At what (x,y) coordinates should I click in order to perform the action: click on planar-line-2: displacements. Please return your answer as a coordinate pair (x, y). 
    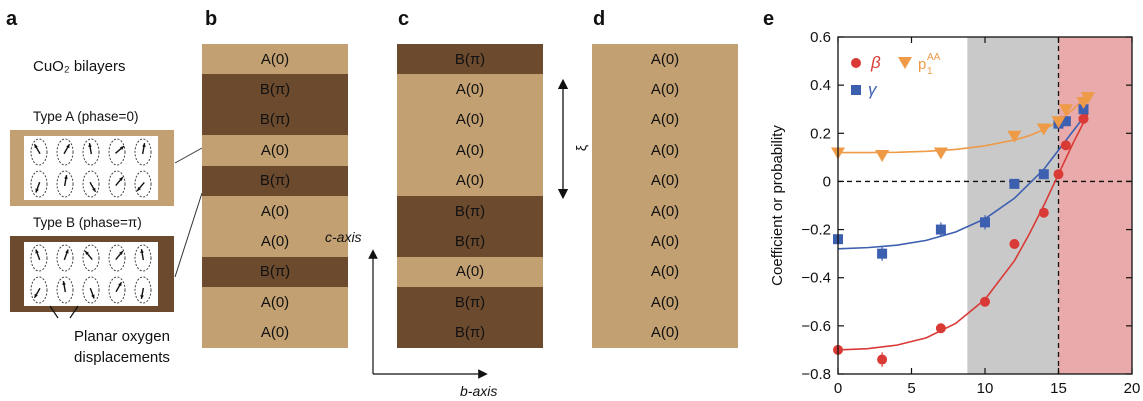
    Looking at the image, I should click on (122, 357).